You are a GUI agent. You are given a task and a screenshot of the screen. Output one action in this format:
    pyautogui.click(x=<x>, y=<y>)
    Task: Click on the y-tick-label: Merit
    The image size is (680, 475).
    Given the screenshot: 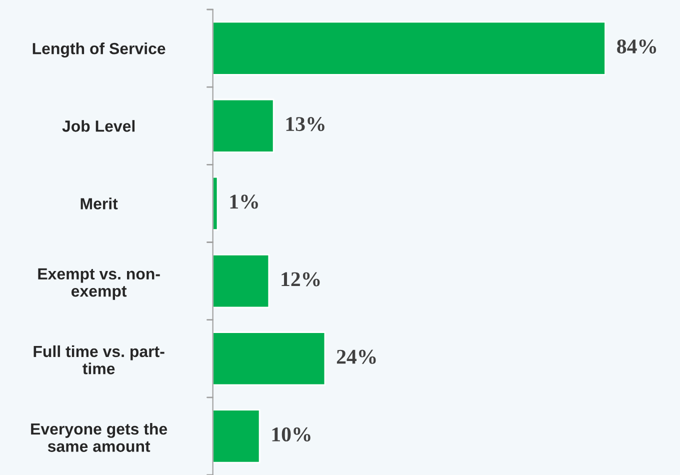 What is the action you would take?
    pyautogui.click(x=99, y=204)
    